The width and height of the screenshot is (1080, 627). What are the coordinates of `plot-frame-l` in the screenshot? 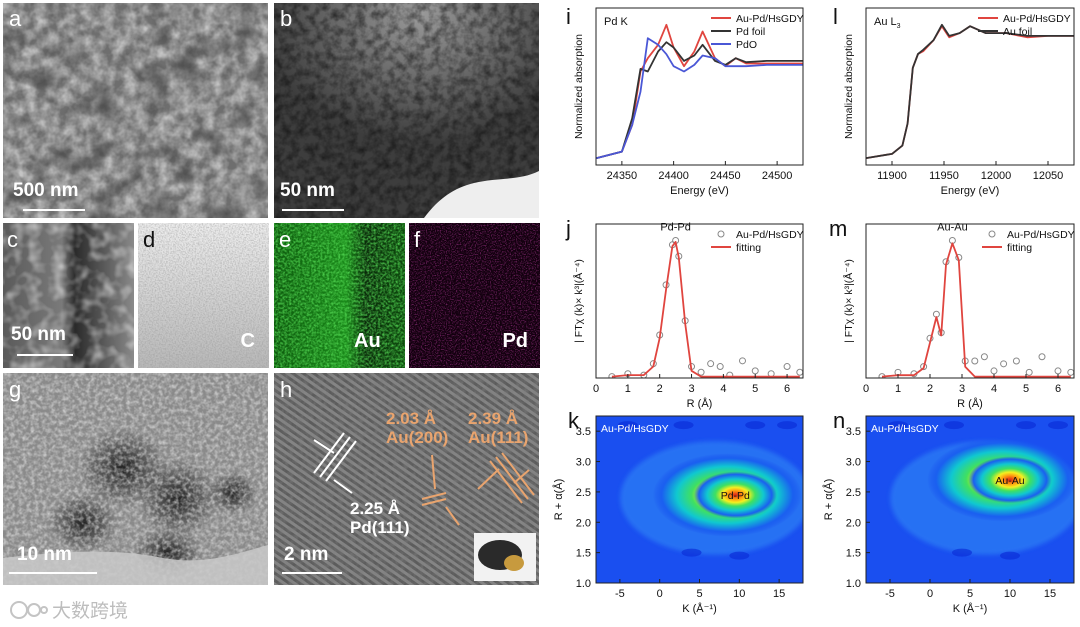 It's located at (970, 86).